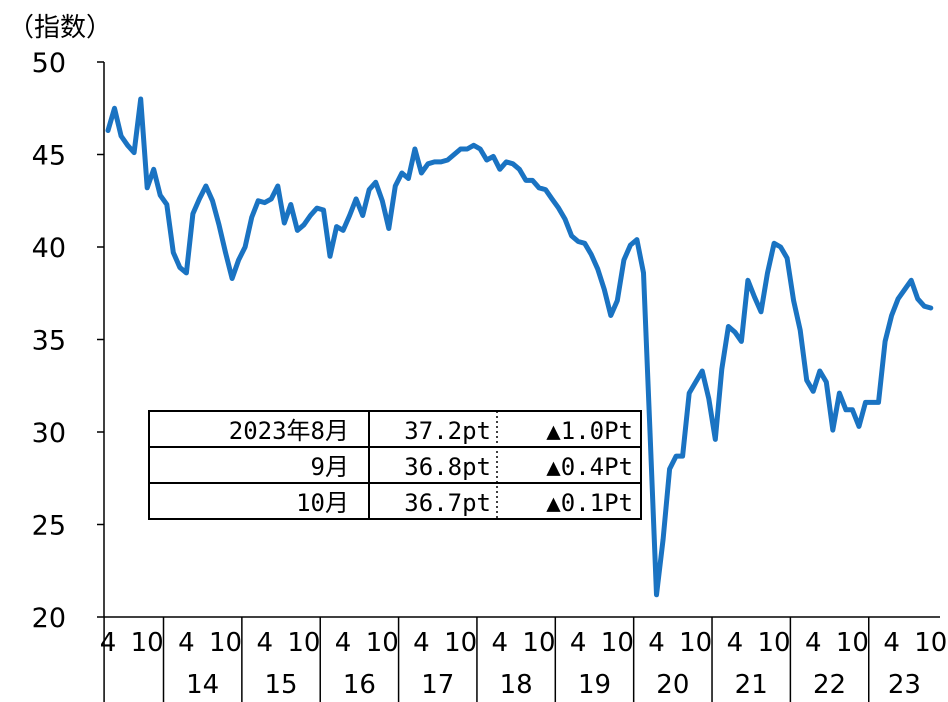 The height and width of the screenshot is (702, 948). What do you see at coordinates (447, 503) in the screenshot?
I see `table-value: 36.7pt` at bounding box center [447, 503].